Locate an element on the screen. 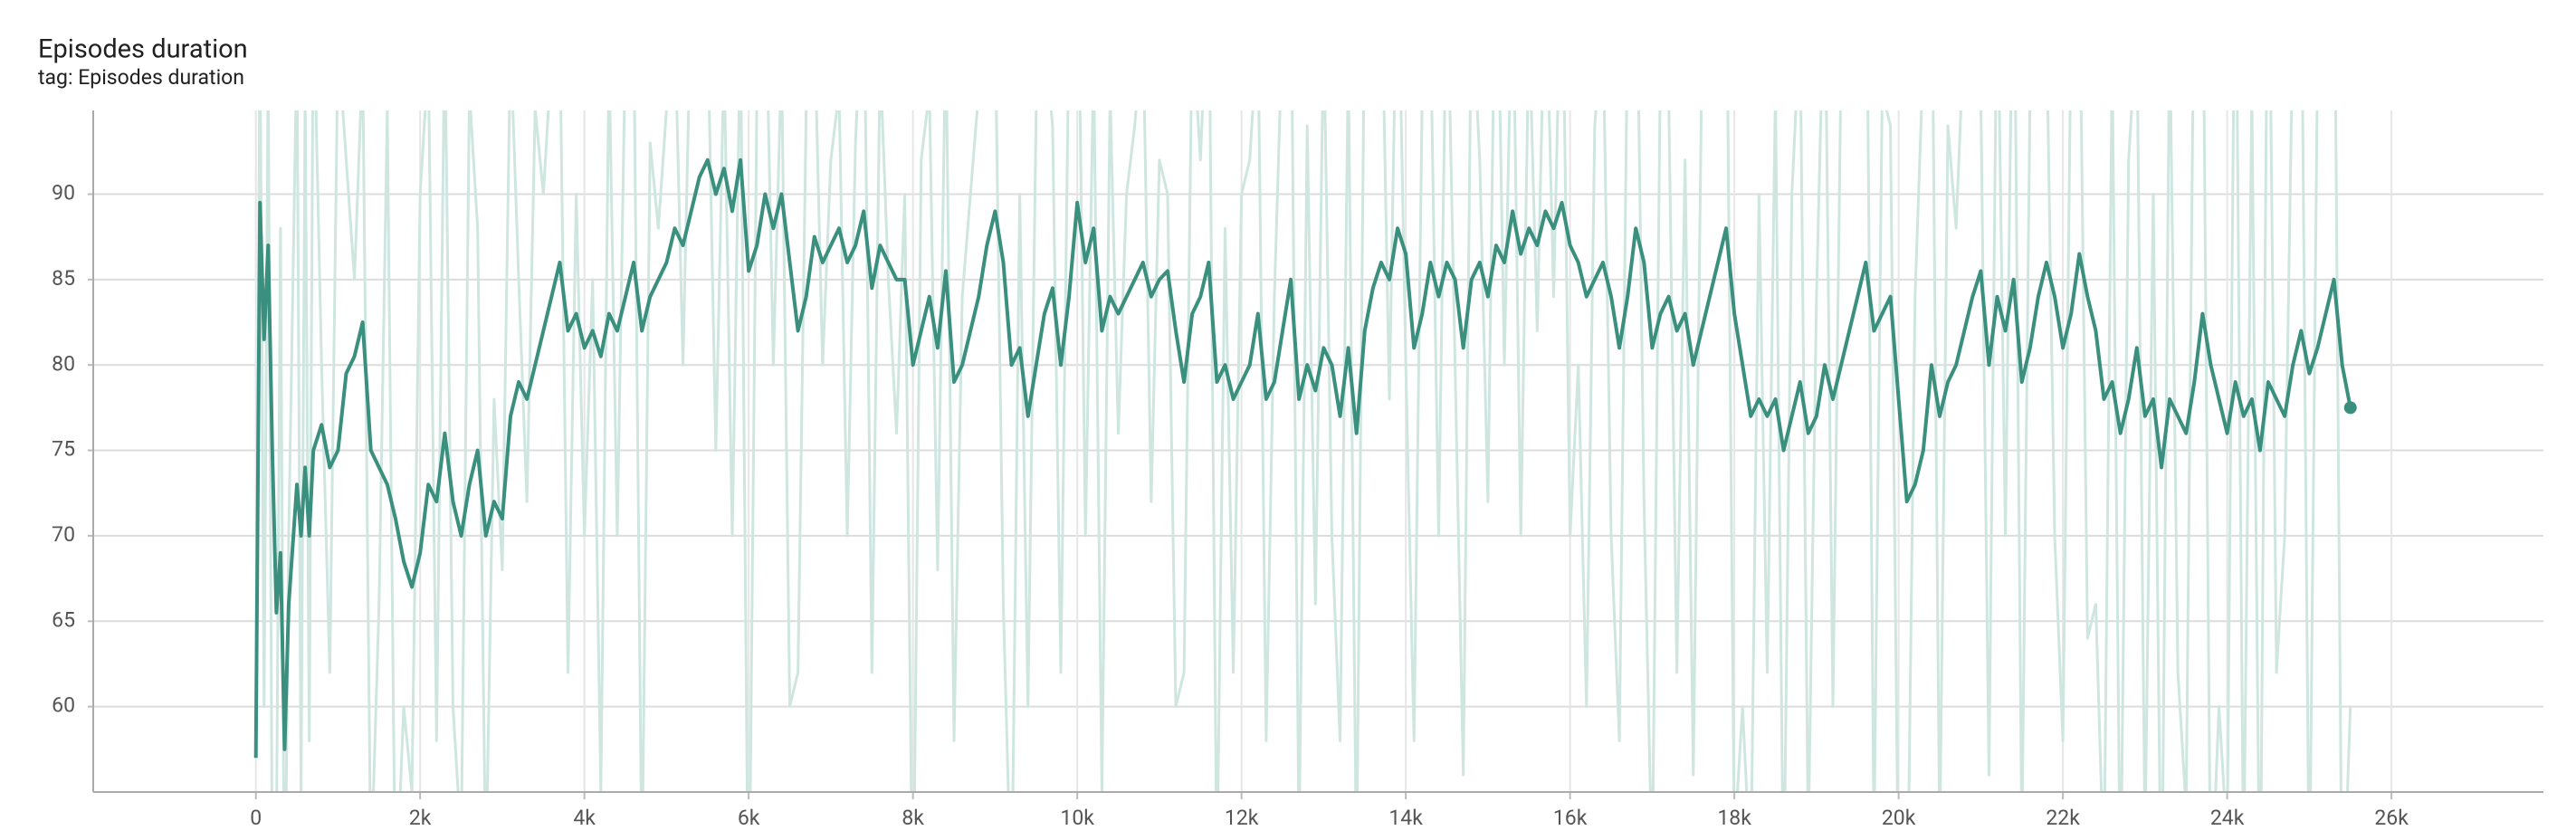 The image size is (2576, 840). x-tick-label: 12k is located at coordinates (1242, 818).